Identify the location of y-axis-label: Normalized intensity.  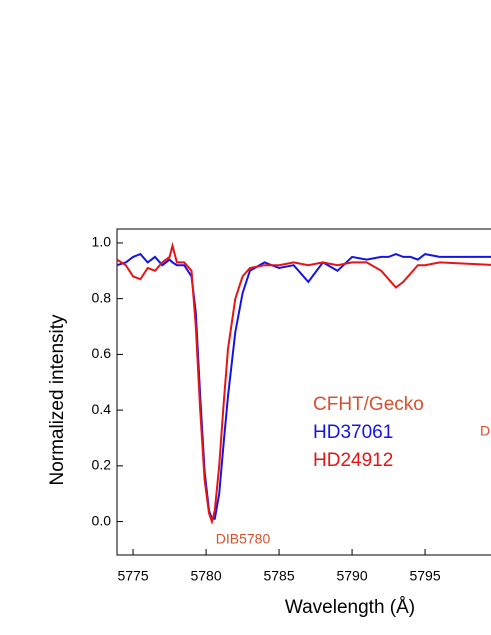
(57, 400).